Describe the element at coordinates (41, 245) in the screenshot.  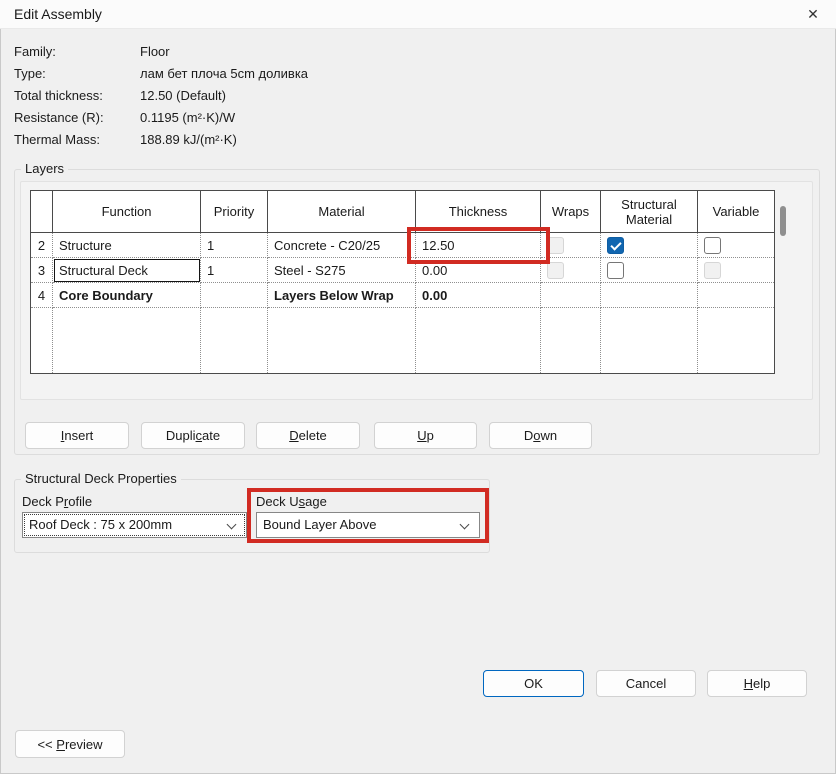
I see `row-number: 2` at that location.